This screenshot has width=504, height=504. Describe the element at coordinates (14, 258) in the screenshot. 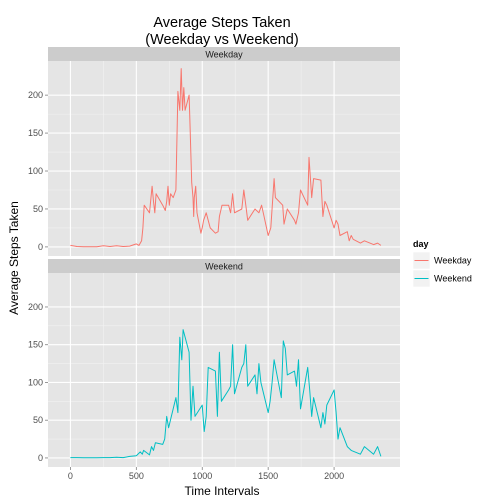

I see `y-axis-title: Average Steps Taken` at that location.